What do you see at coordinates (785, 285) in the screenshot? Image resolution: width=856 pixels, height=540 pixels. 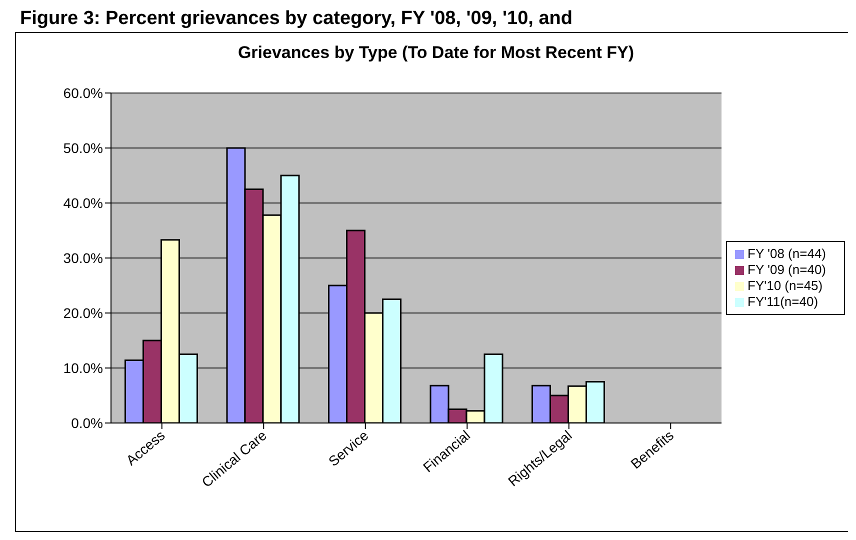 I see `legend-label: FY'10 (n=45)` at bounding box center [785, 285].